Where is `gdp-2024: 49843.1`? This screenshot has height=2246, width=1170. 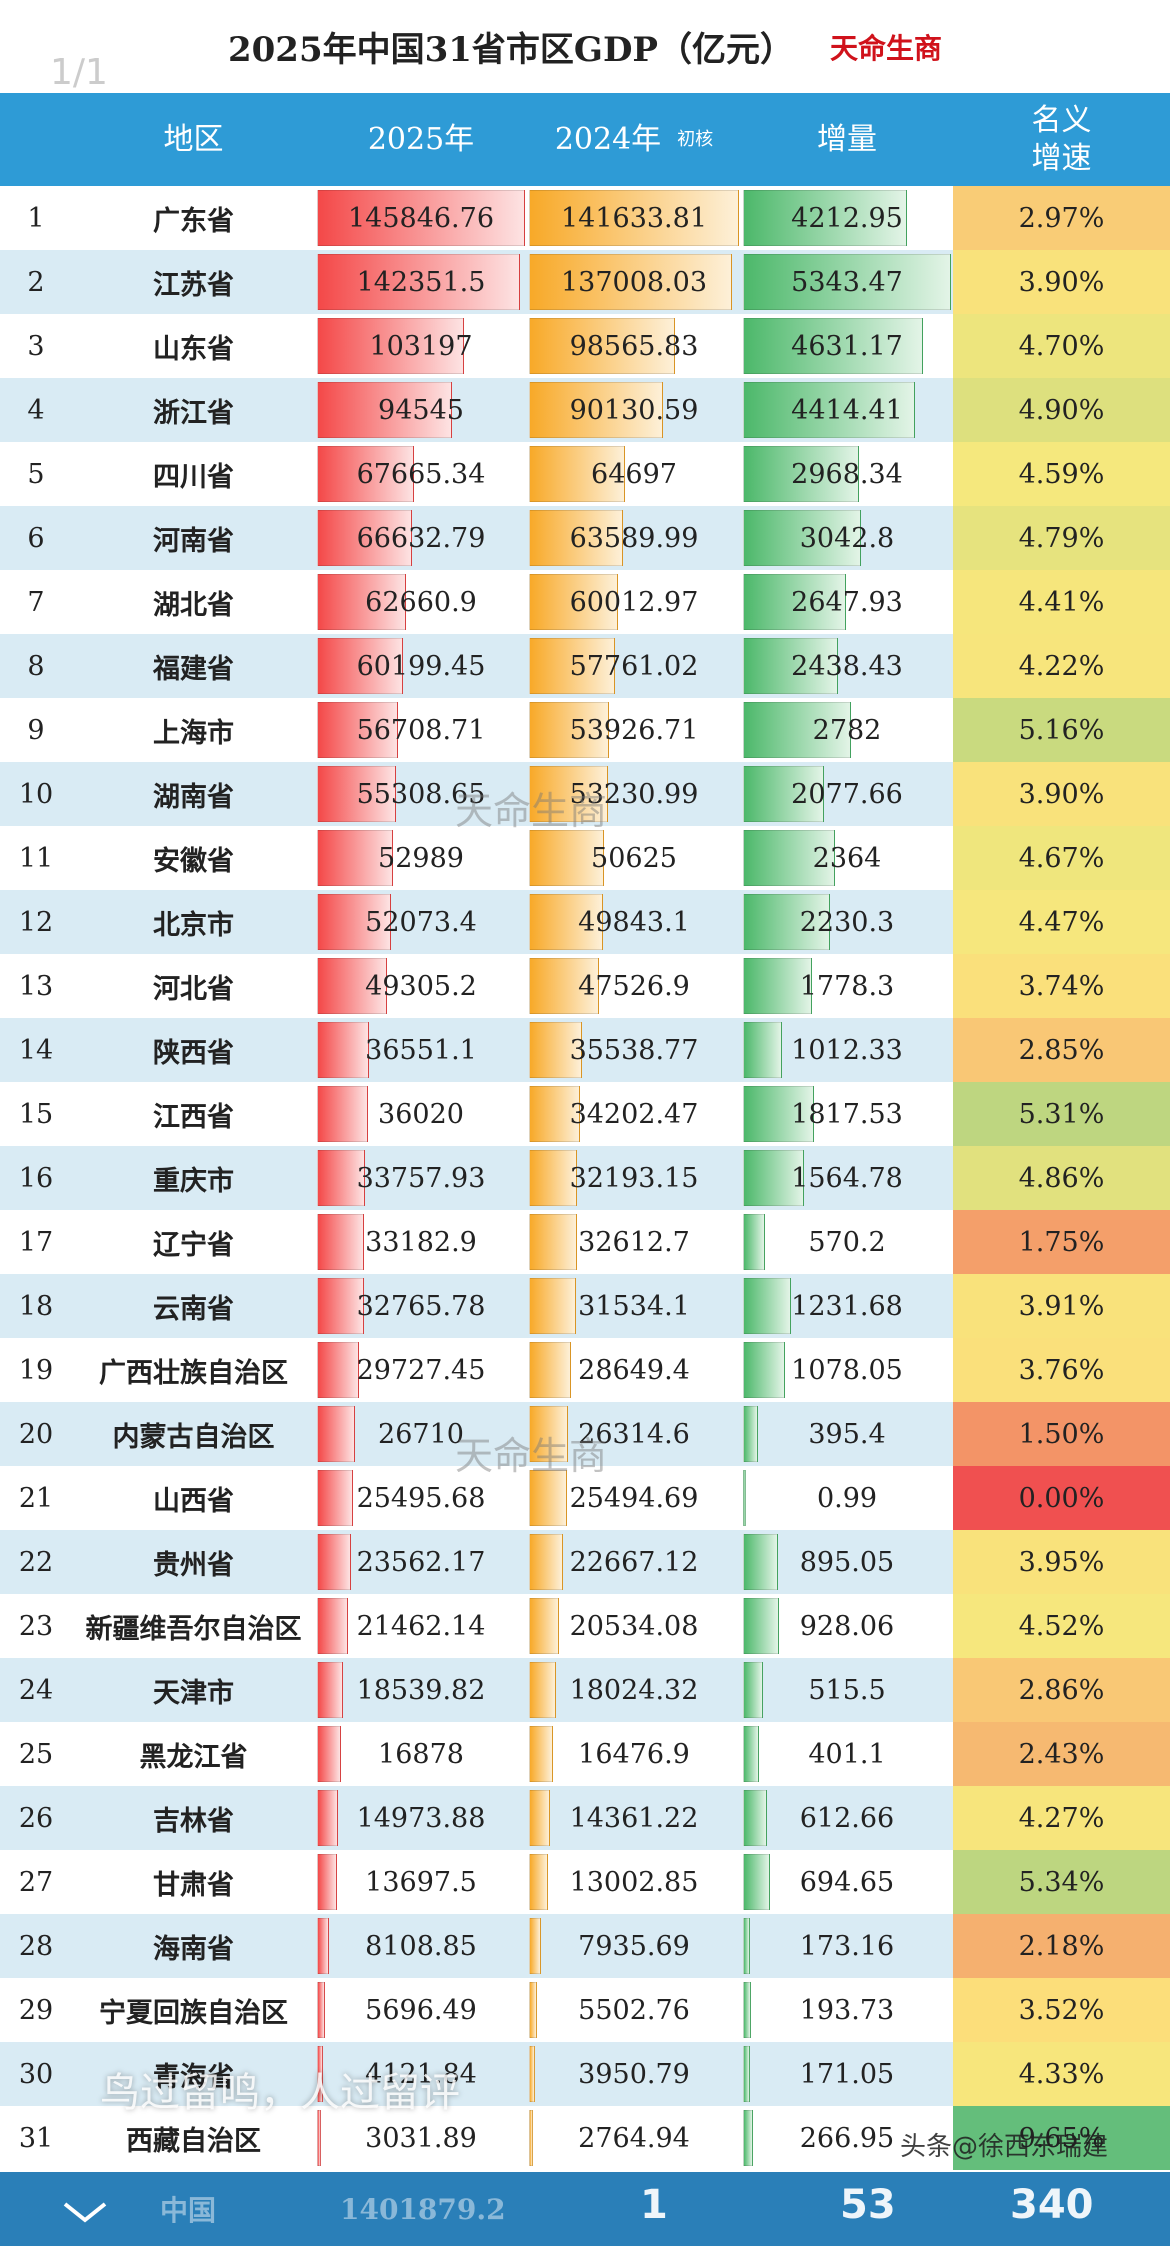
gdp-2024: 49843.1 is located at coordinates (634, 922).